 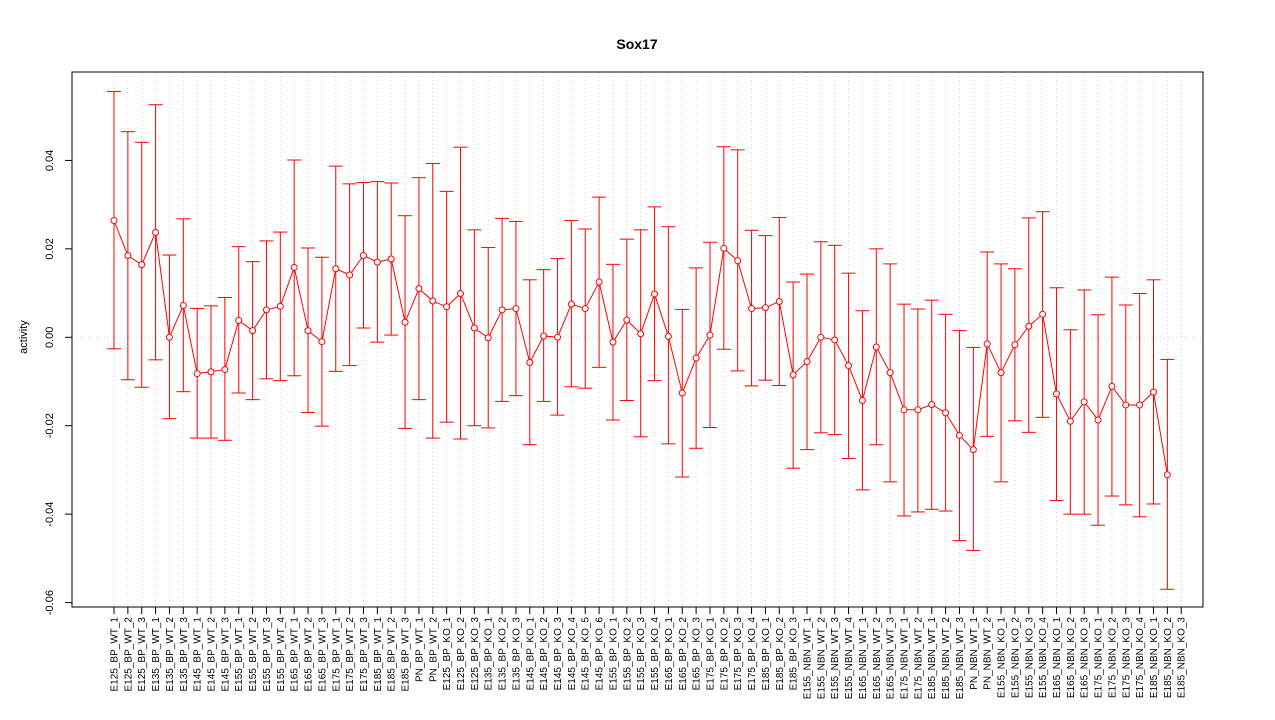 What do you see at coordinates (50, 337) in the screenshot?
I see `y-tick-label: 0.00` at bounding box center [50, 337].